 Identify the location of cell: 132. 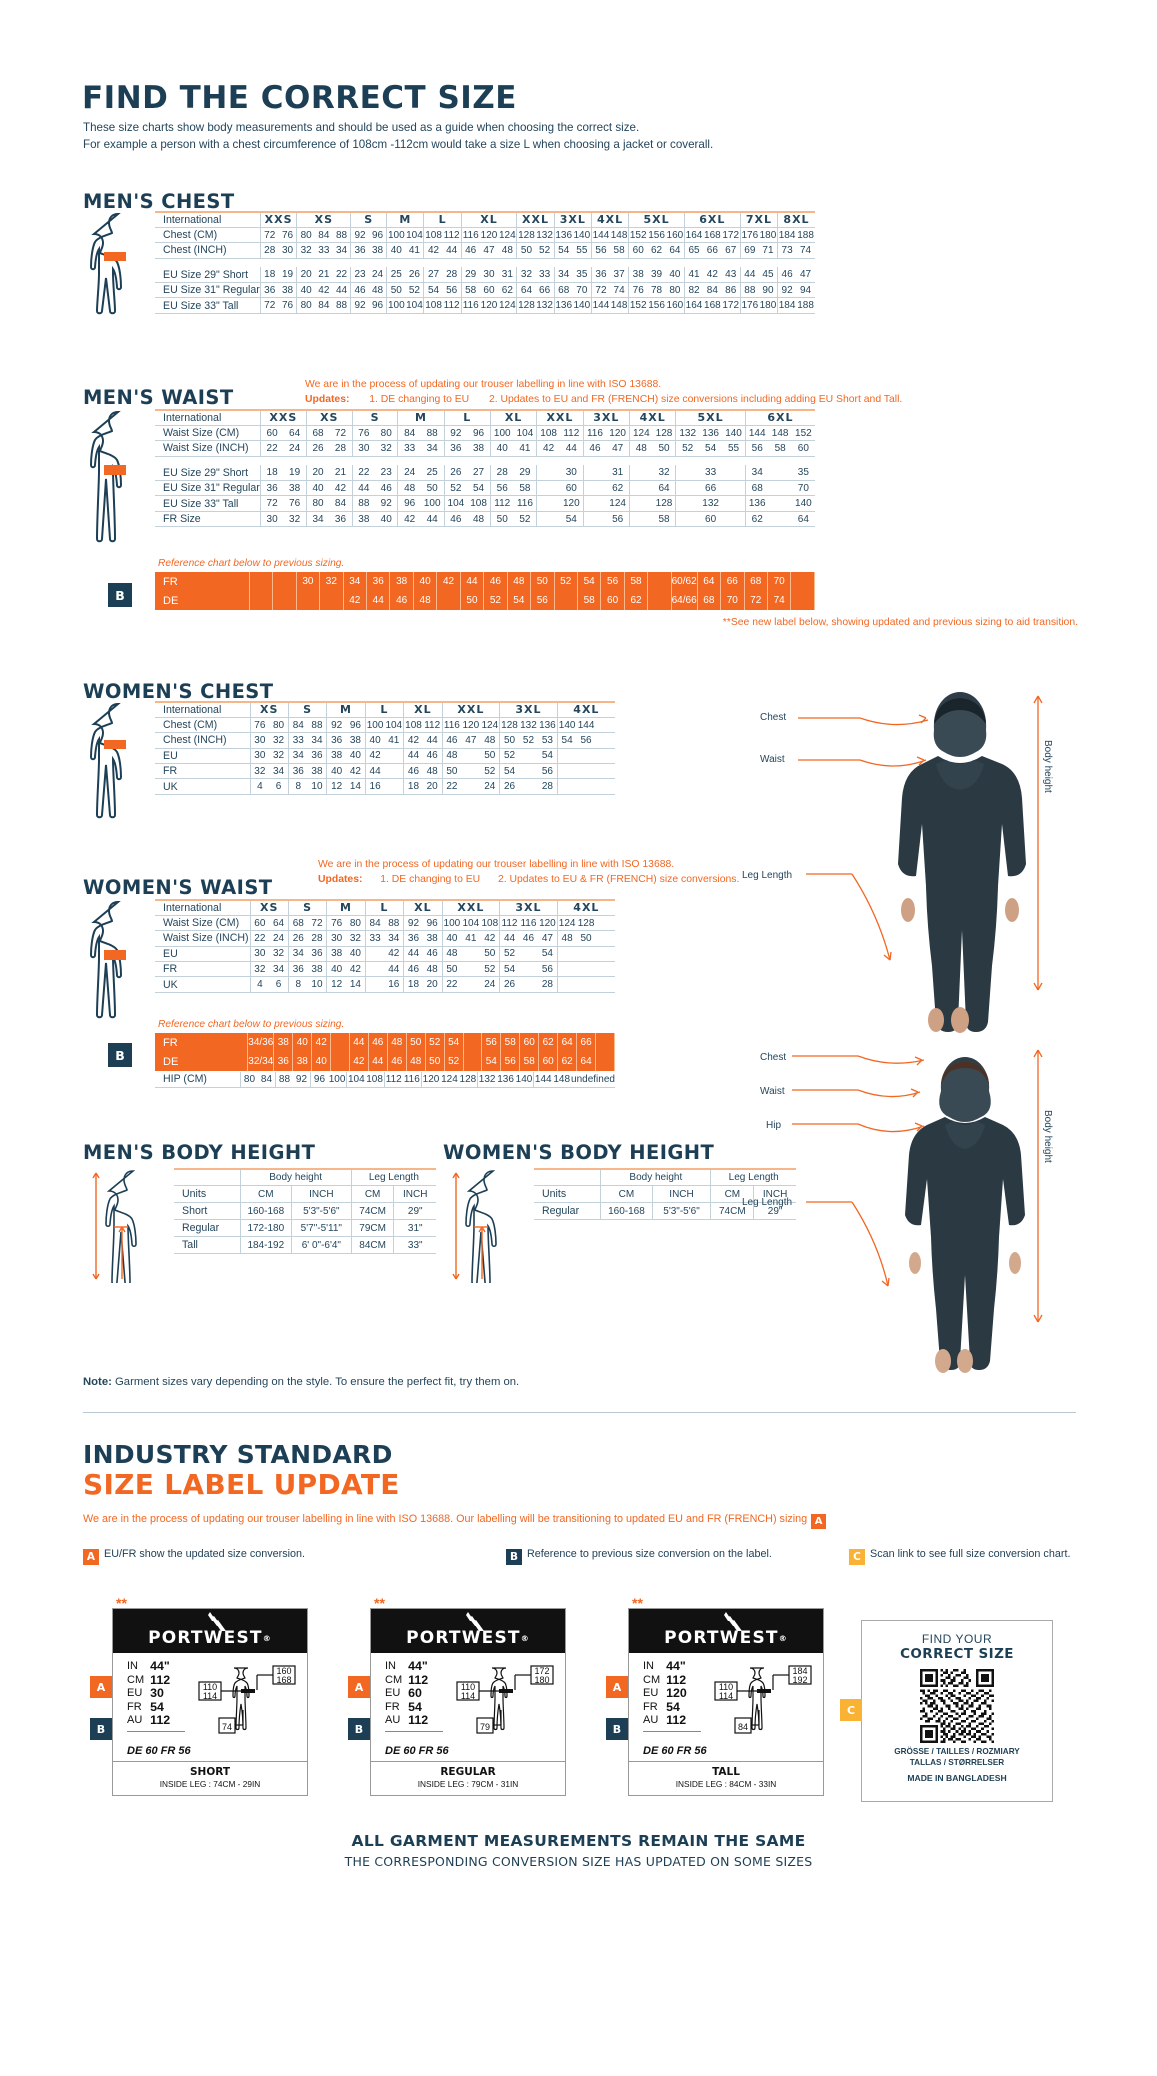
(528, 725).